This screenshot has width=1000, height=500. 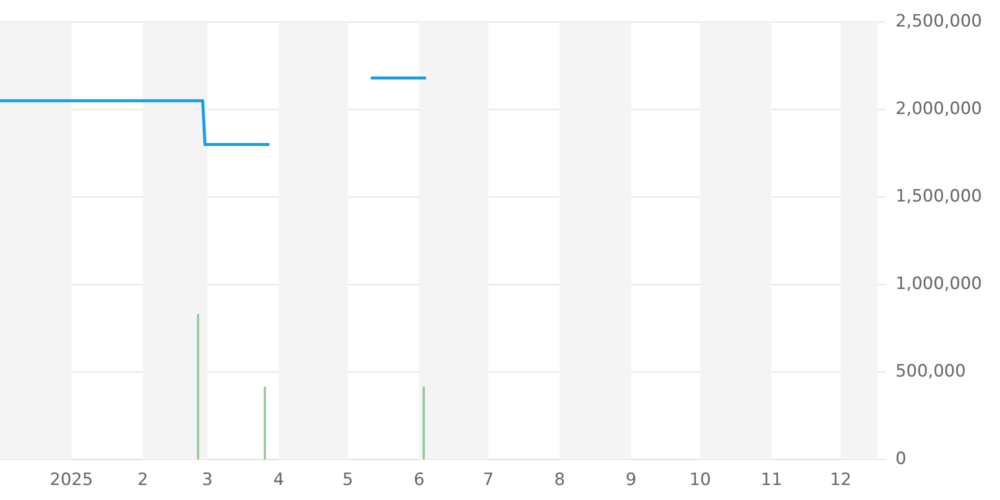 What do you see at coordinates (938, 284) in the screenshot?
I see `y-tick-label: 1,000,000` at bounding box center [938, 284].